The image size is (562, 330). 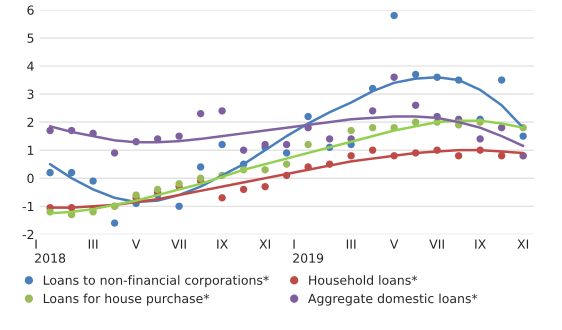 I want to click on legend-label: Aggregate domestic loans*, so click(x=393, y=300).